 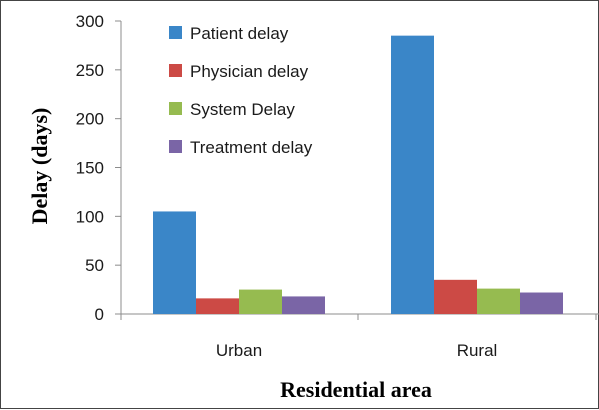 What do you see at coordinates (455, 296) in the screenshot?
I see `bar-physician-delay-rural` at bounding box center [455, 296].